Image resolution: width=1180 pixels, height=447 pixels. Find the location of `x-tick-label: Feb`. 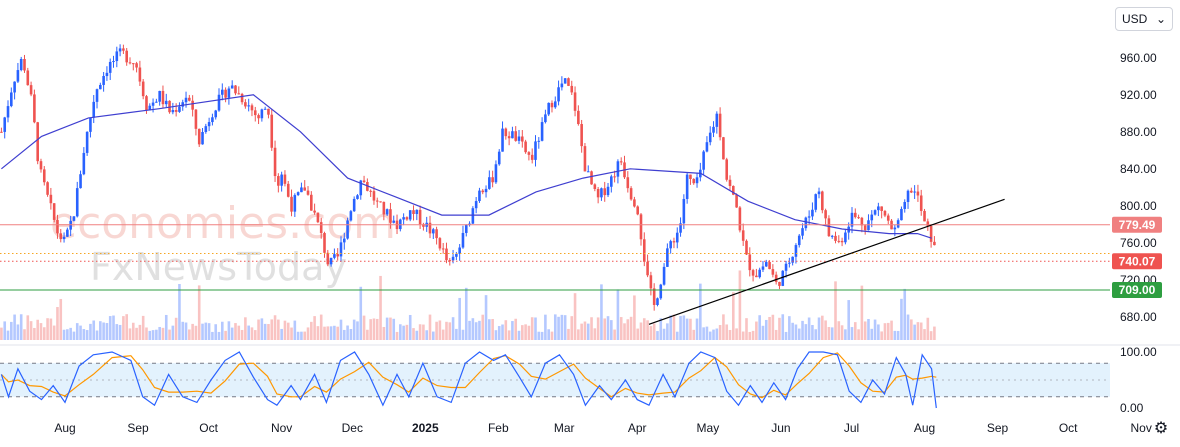

x-tick-label: Feb is located at coordinates (498, 428).